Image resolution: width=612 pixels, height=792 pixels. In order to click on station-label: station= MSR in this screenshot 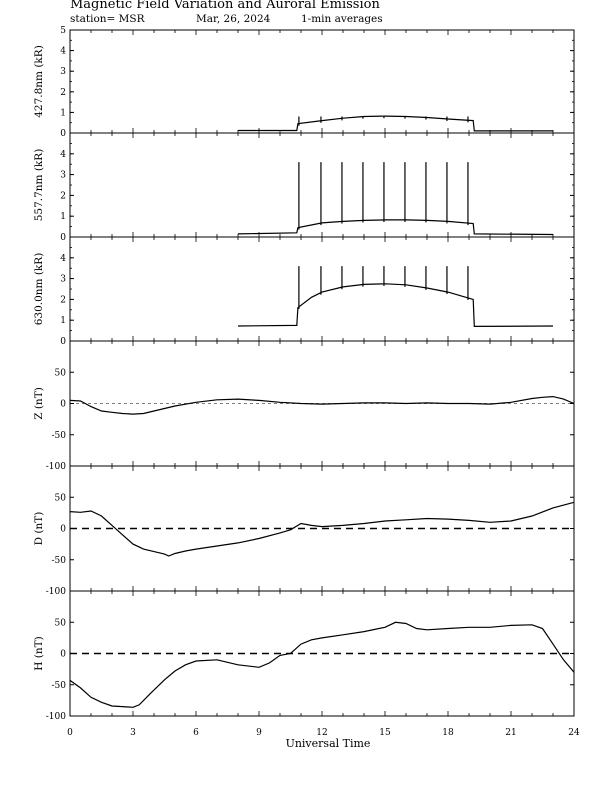, I will do `click(107, 19)`.